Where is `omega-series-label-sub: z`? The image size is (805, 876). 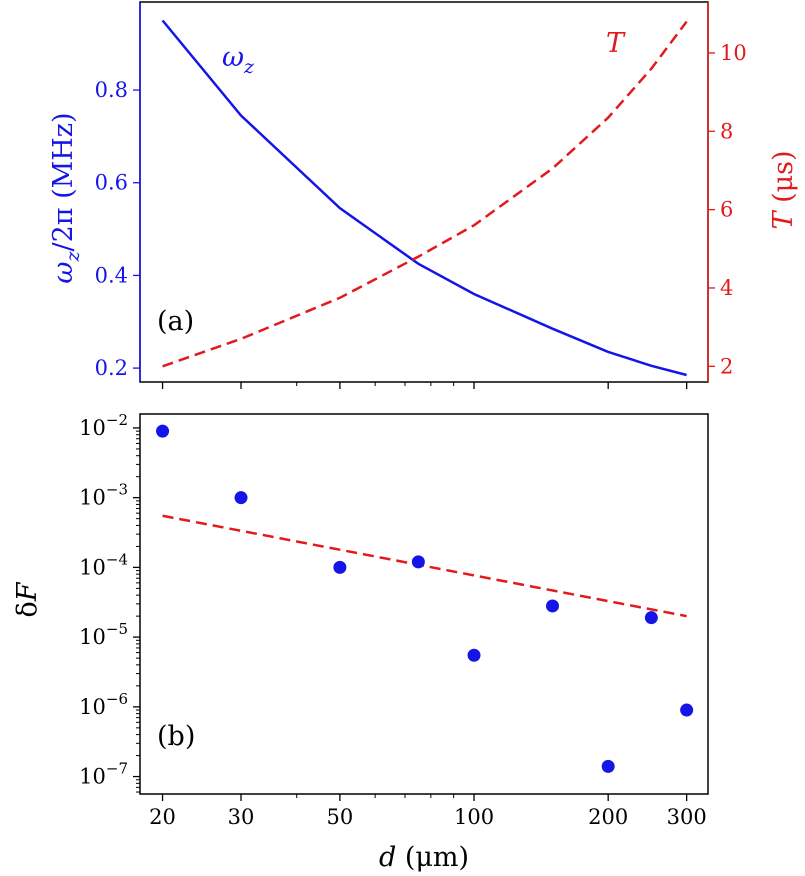
omega-series-label-sub: z is located at coordinates (249, 67).